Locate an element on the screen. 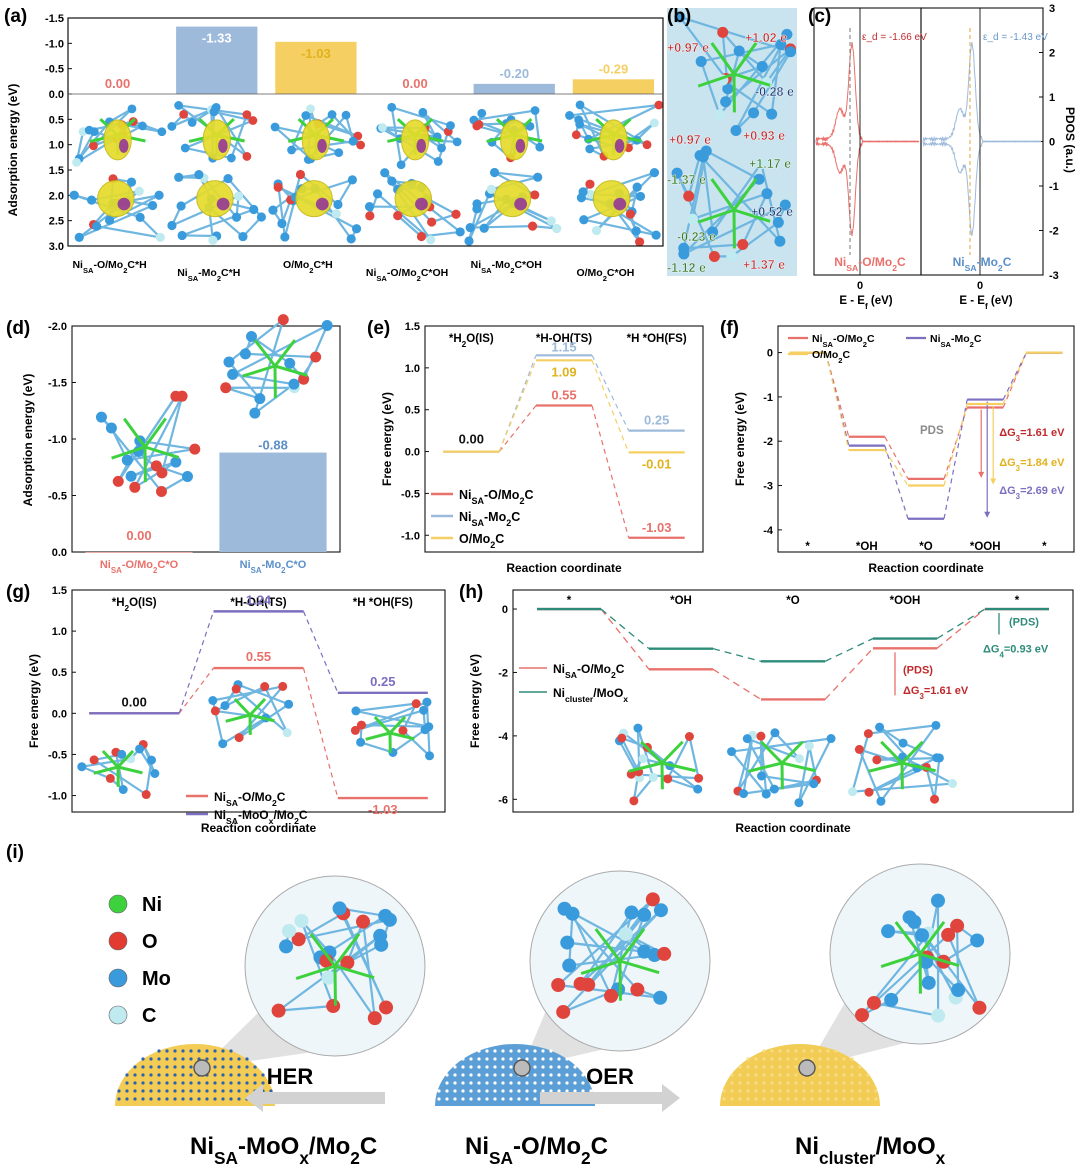 The image size is (1080, 1167). panel-e-ylabel: Free energy (eV) is located at coordinates (387, 439).